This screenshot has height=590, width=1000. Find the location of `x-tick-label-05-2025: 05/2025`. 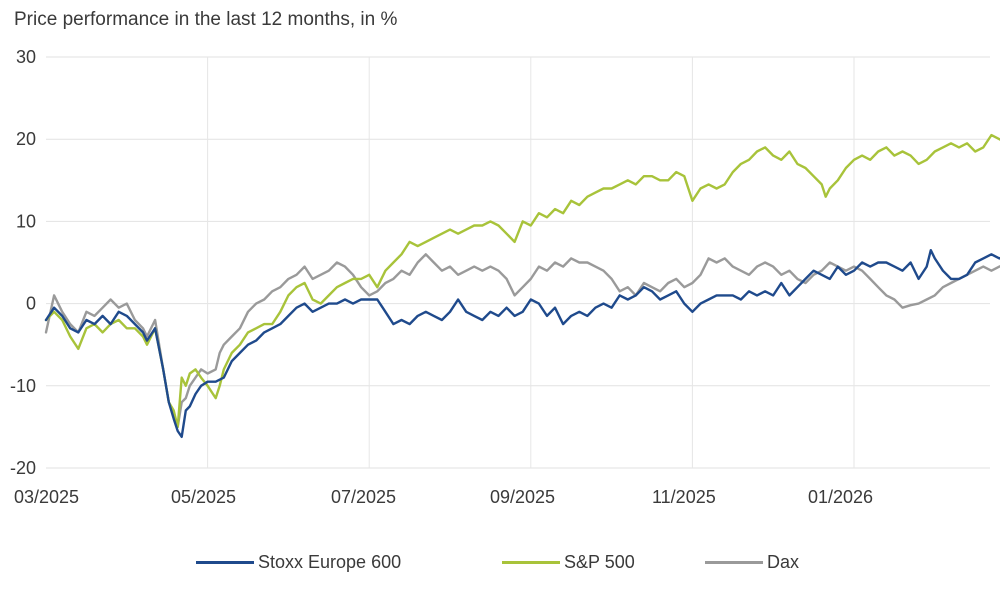

x-tick-label-05-2025: 05/2025 is located at coordinates (203, 497).